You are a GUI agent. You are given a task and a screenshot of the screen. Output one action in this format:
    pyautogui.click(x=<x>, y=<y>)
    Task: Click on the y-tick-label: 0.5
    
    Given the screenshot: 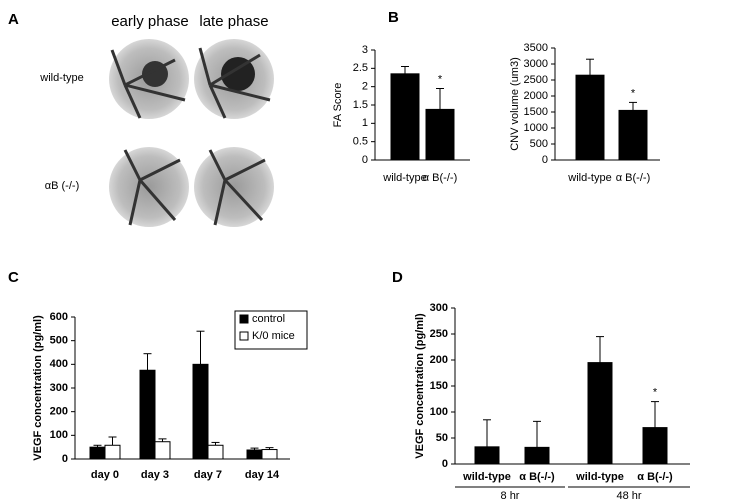 What is the action you would take?
    pyautogui.click(x=360, y=142)
    